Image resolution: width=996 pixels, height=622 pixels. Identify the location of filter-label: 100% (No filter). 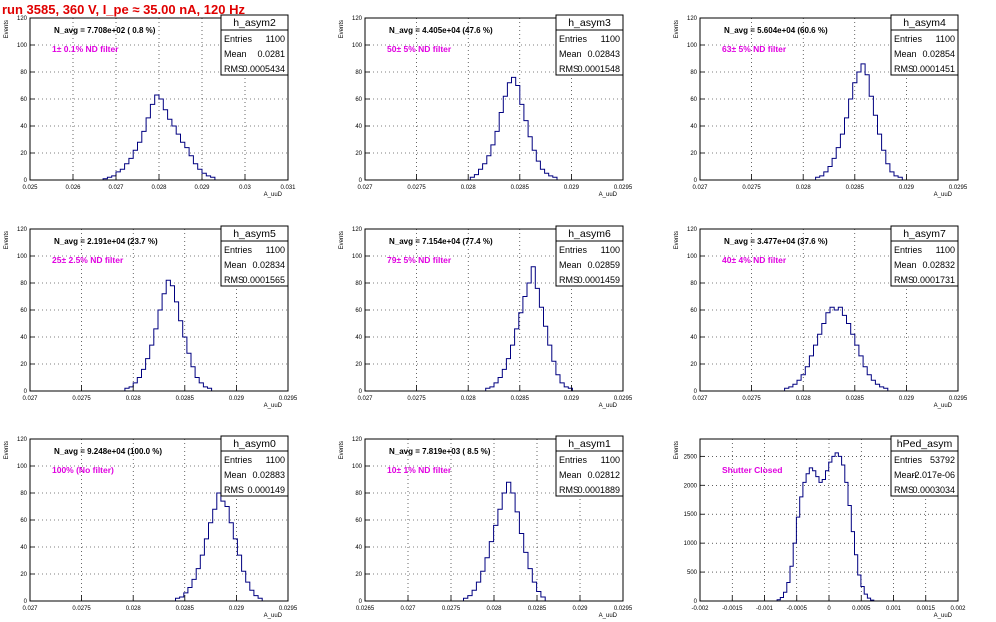
(83, 470).